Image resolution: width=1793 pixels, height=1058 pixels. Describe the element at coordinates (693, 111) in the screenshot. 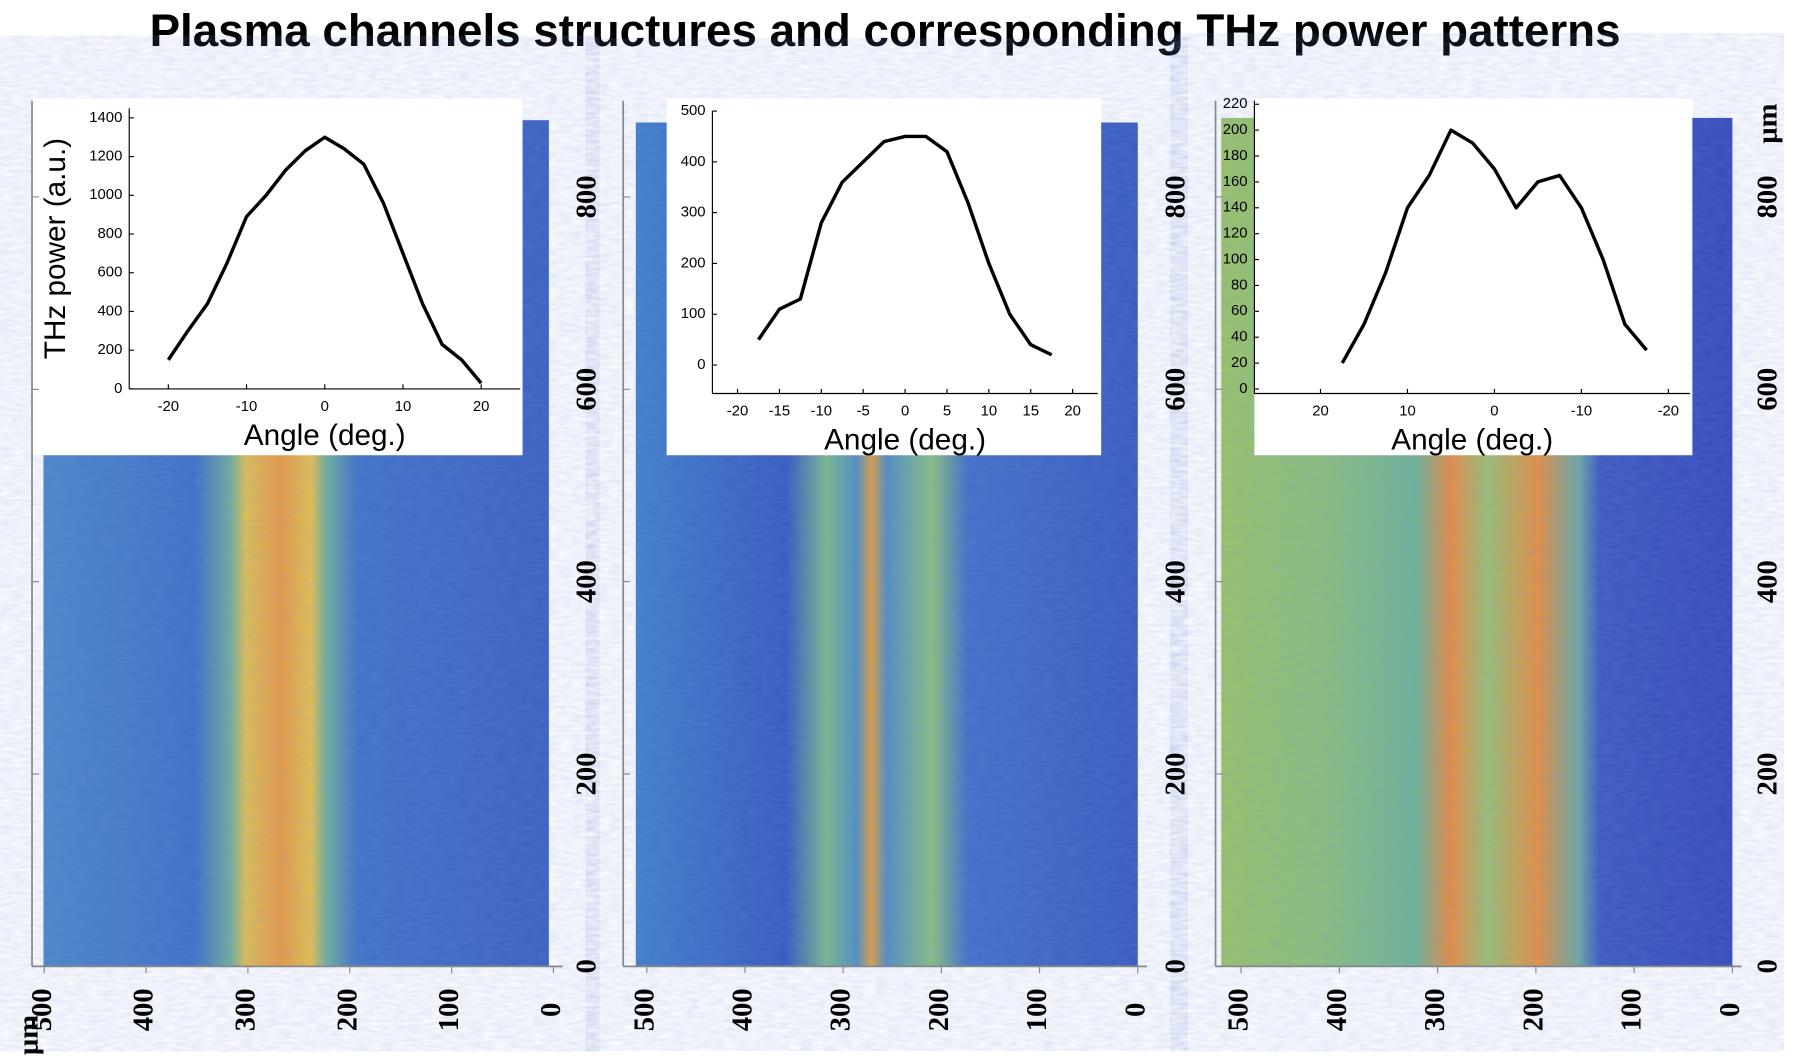

I see `y-tick-label: 500` at that location.